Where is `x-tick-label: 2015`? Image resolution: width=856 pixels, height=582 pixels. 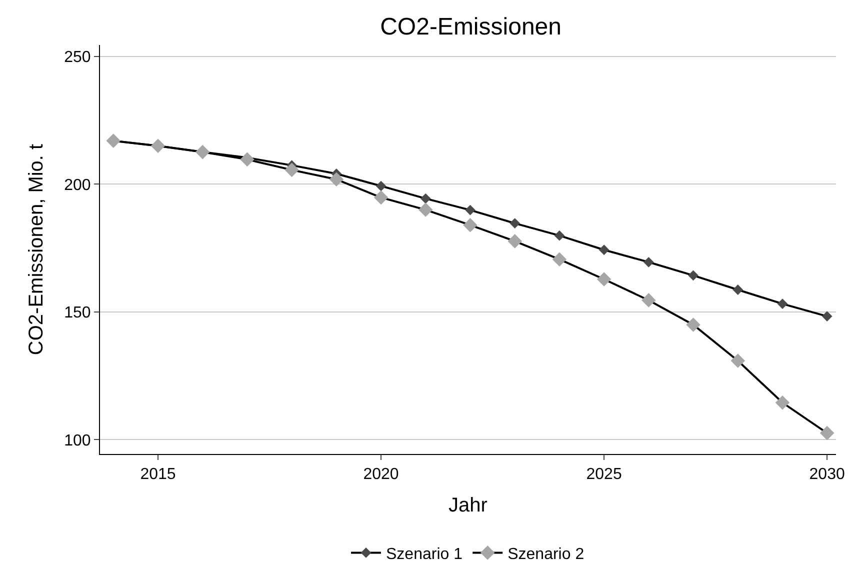 x-tick-label: 2015 is located at coordinates (158, 475).